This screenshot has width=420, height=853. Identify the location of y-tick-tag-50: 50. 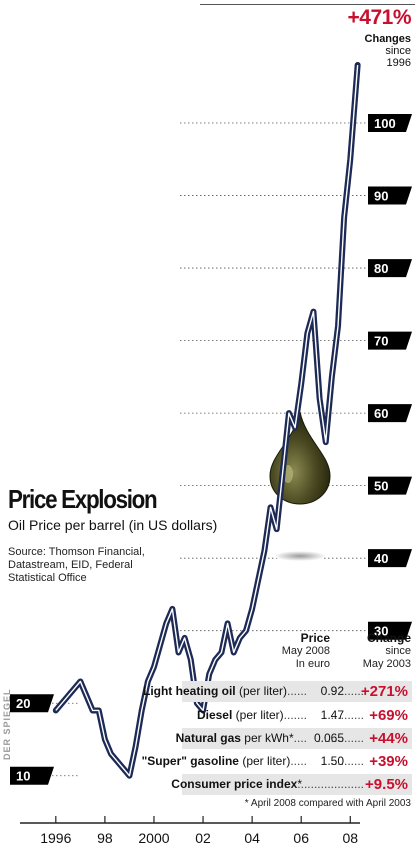
(390, 485).